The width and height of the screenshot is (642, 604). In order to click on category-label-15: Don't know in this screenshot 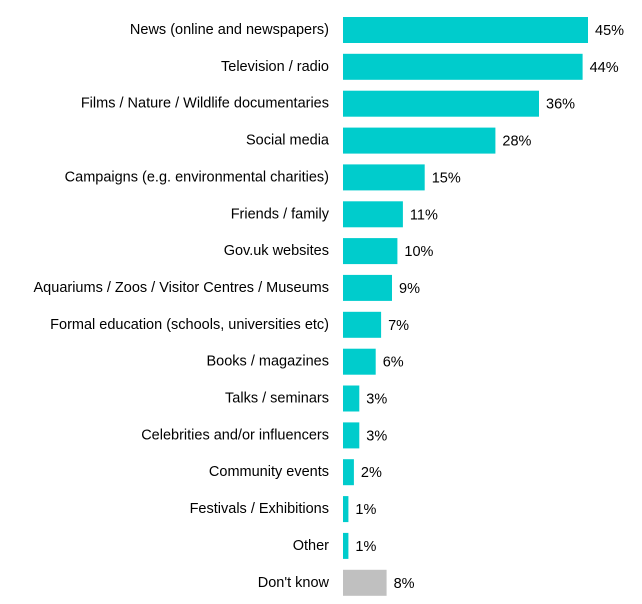, I will do `click(294, 583)`.